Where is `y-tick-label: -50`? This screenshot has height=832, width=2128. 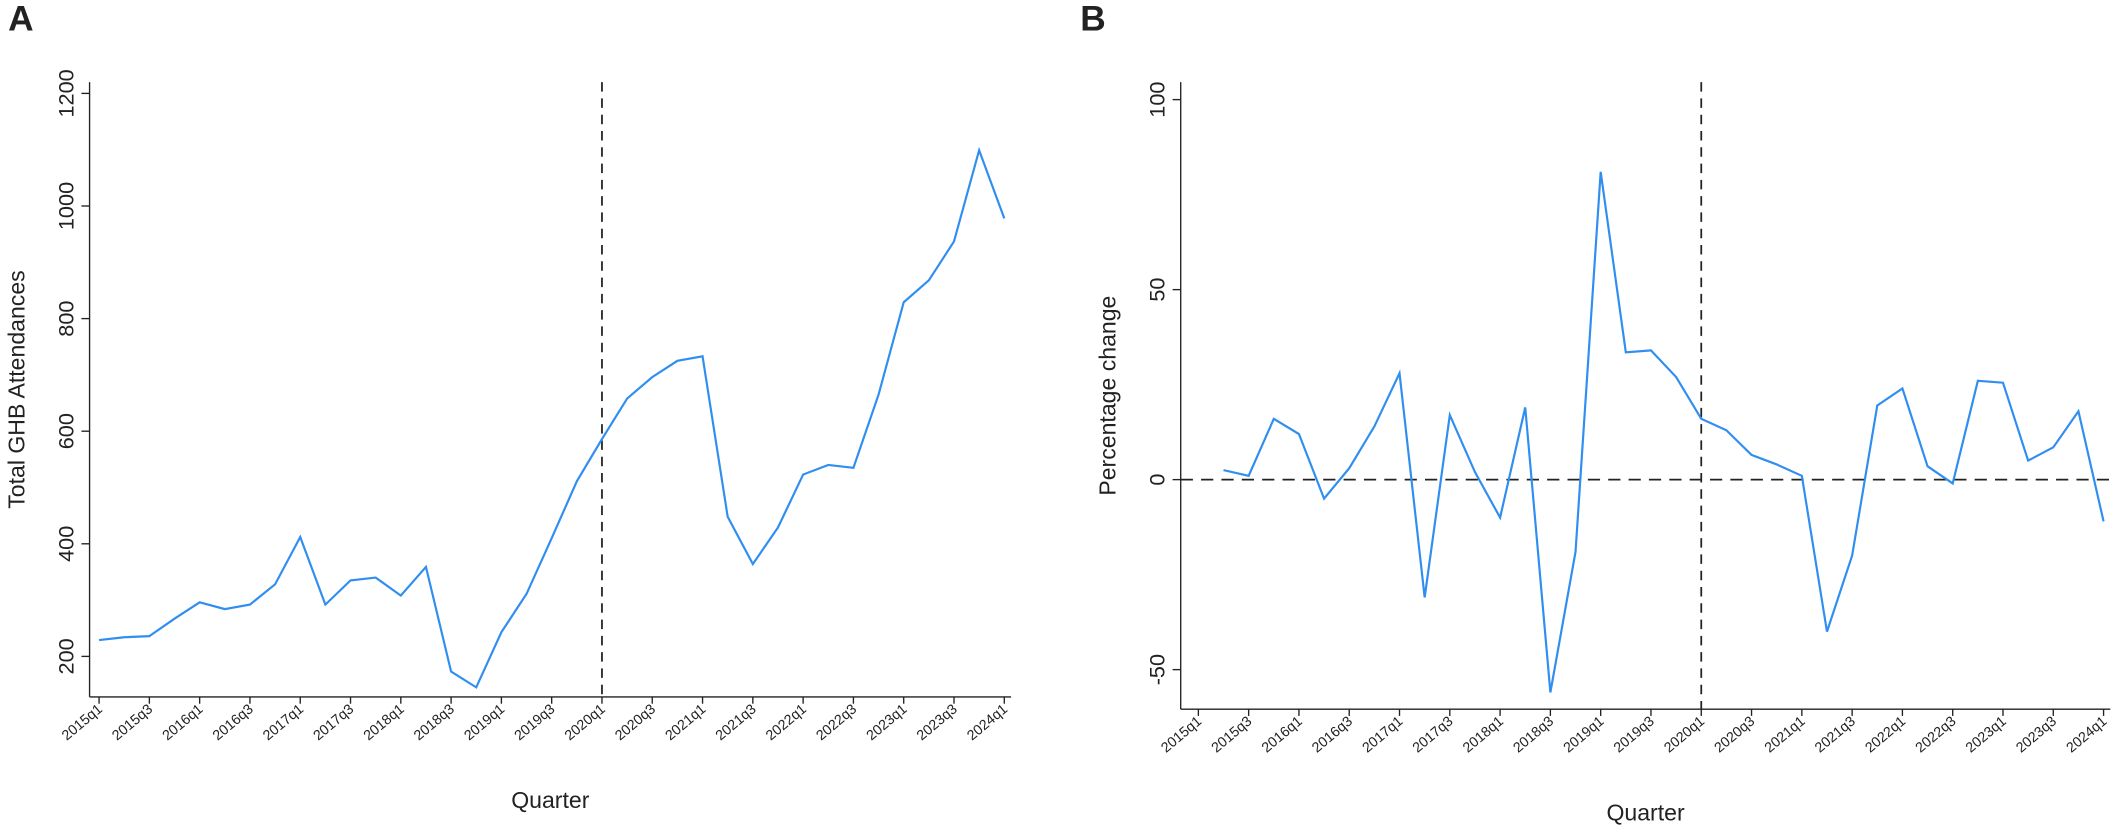 y-tick-label: -50 is located at coordinates (1156, 669).